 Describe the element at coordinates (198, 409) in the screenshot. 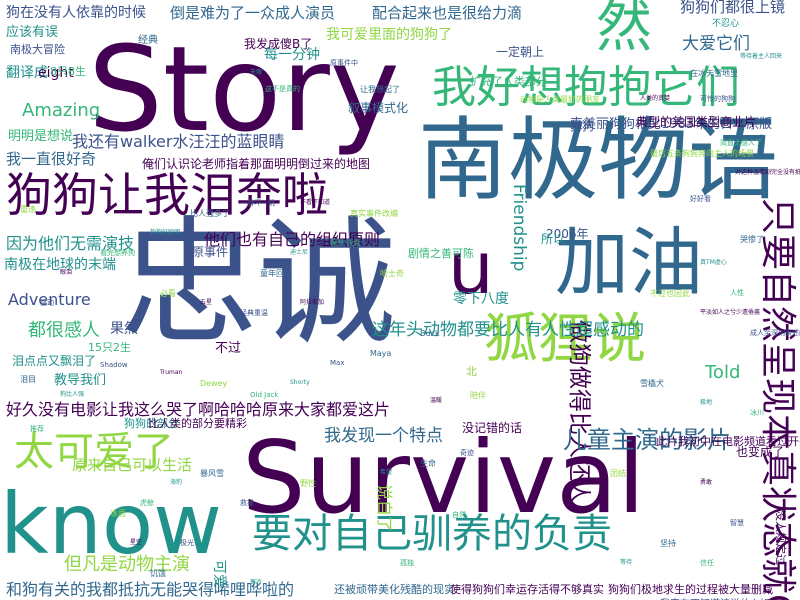

I see `cloud-word: 好久没有电影让我这么哭了啊哈哈哈原来大家都爱这片` at that location.